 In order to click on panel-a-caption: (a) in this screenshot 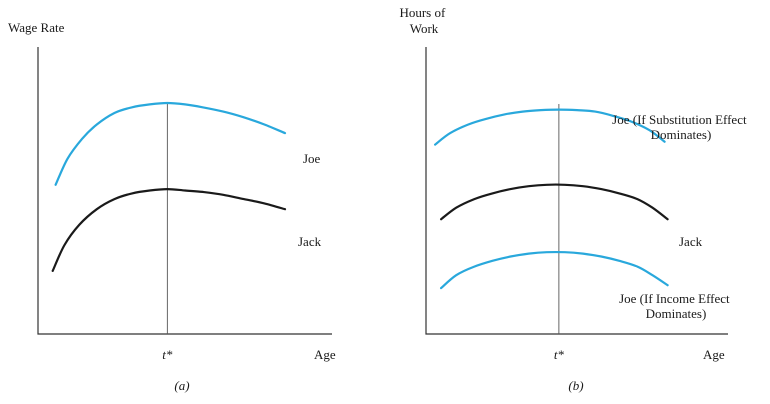, I will do `click(181, 385)`.